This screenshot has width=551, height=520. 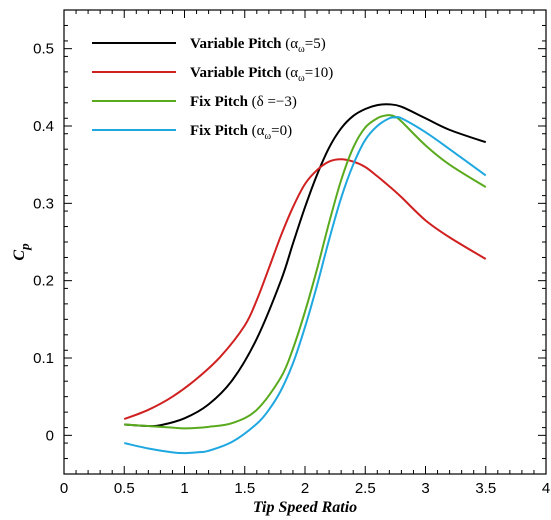 I want to click on legend-label-value: =0), so click(x=281, y=131).